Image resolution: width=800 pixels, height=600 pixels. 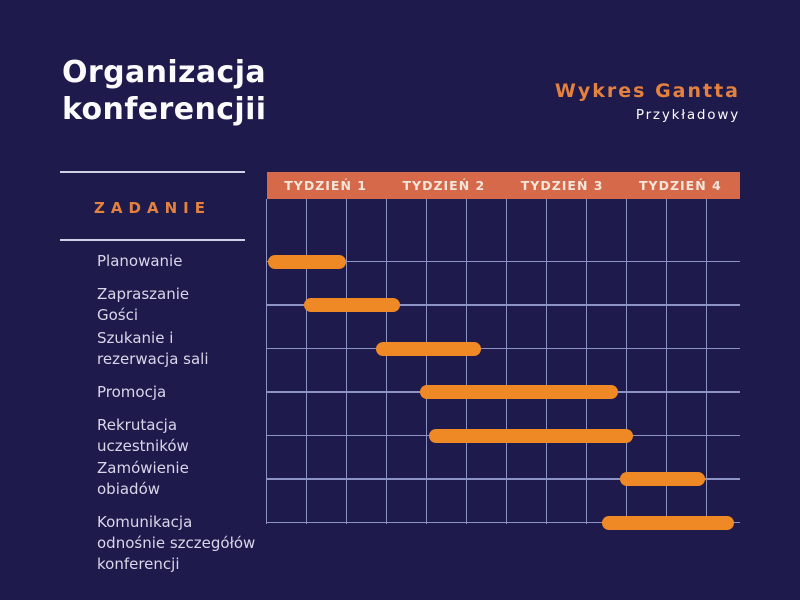 What do you see at coordinates (140, 261) in the screenshot?
I see `task-label: Planowanie` at bounding box center [140, 261].